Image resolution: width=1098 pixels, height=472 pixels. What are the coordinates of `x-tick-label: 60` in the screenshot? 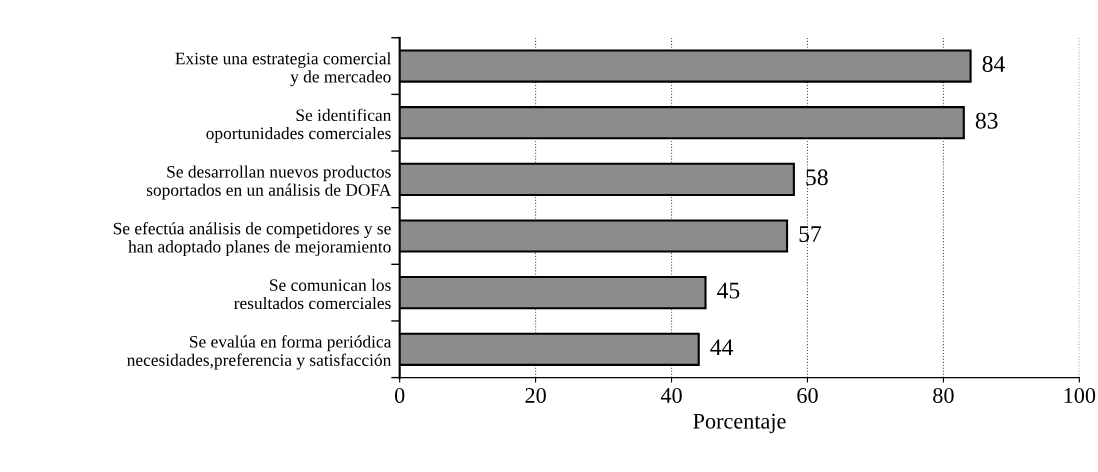 It's located at (807, 395).